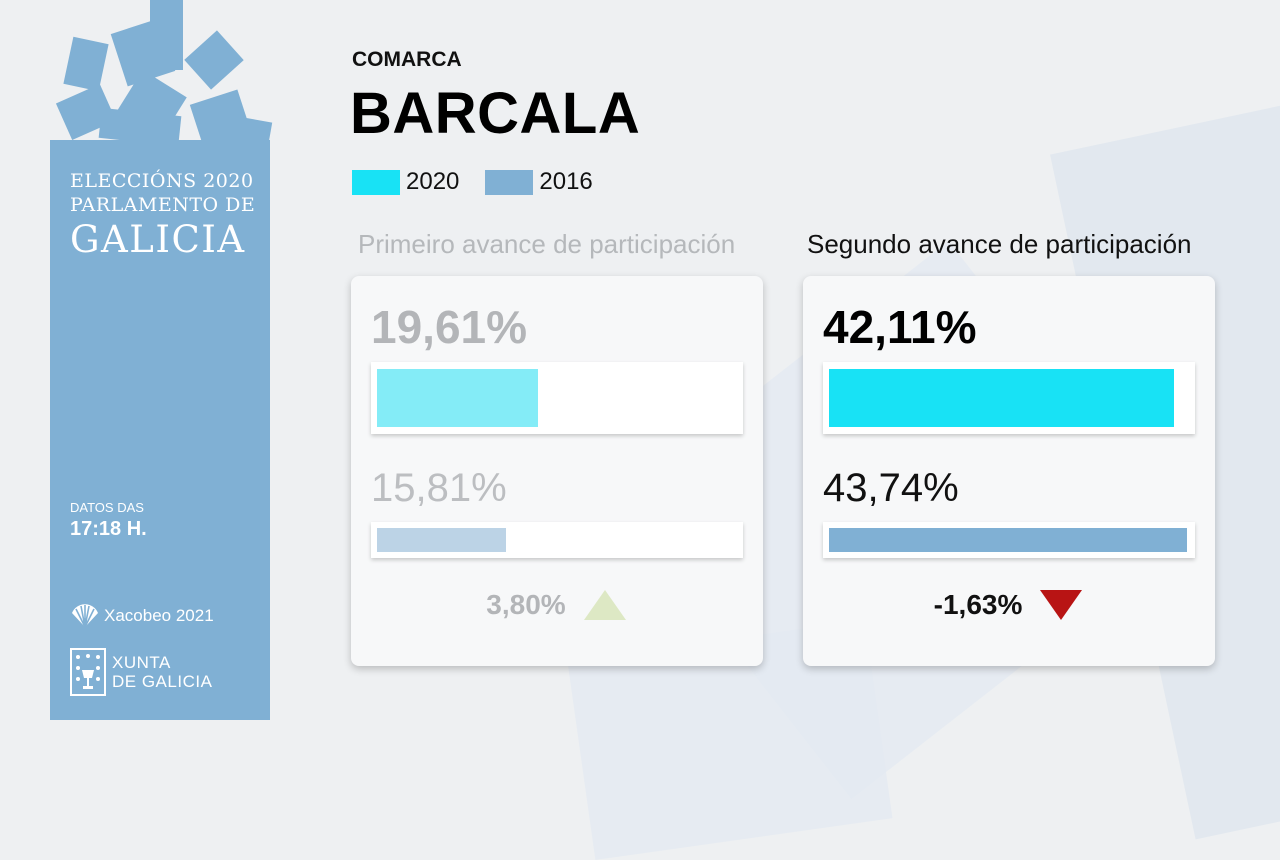 The width and height of the screenshot is (1280, 860). I want to click on first-advance-title: Primeiro avance de participación, so click(547, 244).